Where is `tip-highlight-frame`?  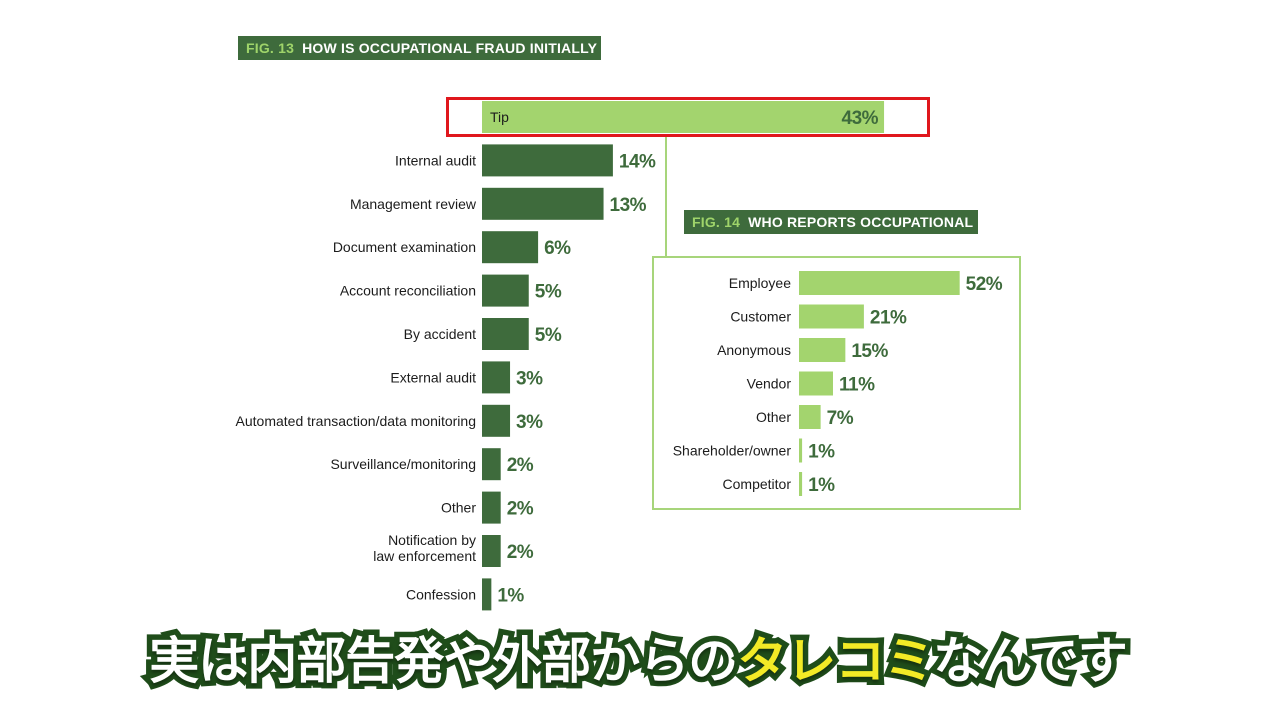 tip-highlight-frame is located at coordinates (688, 117).